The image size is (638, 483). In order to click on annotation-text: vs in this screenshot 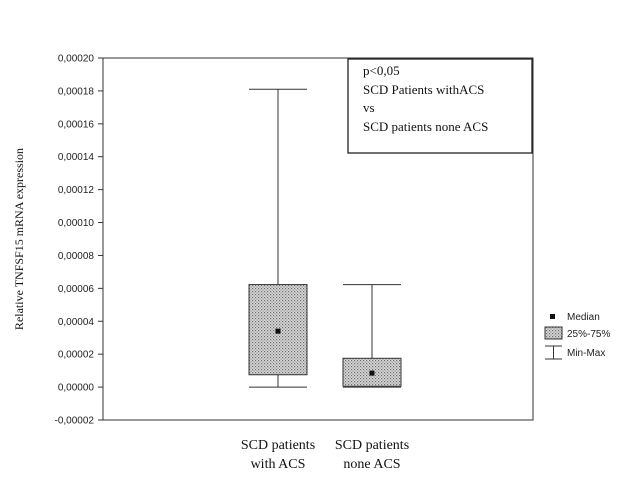, I will do `click(369, 107)`.